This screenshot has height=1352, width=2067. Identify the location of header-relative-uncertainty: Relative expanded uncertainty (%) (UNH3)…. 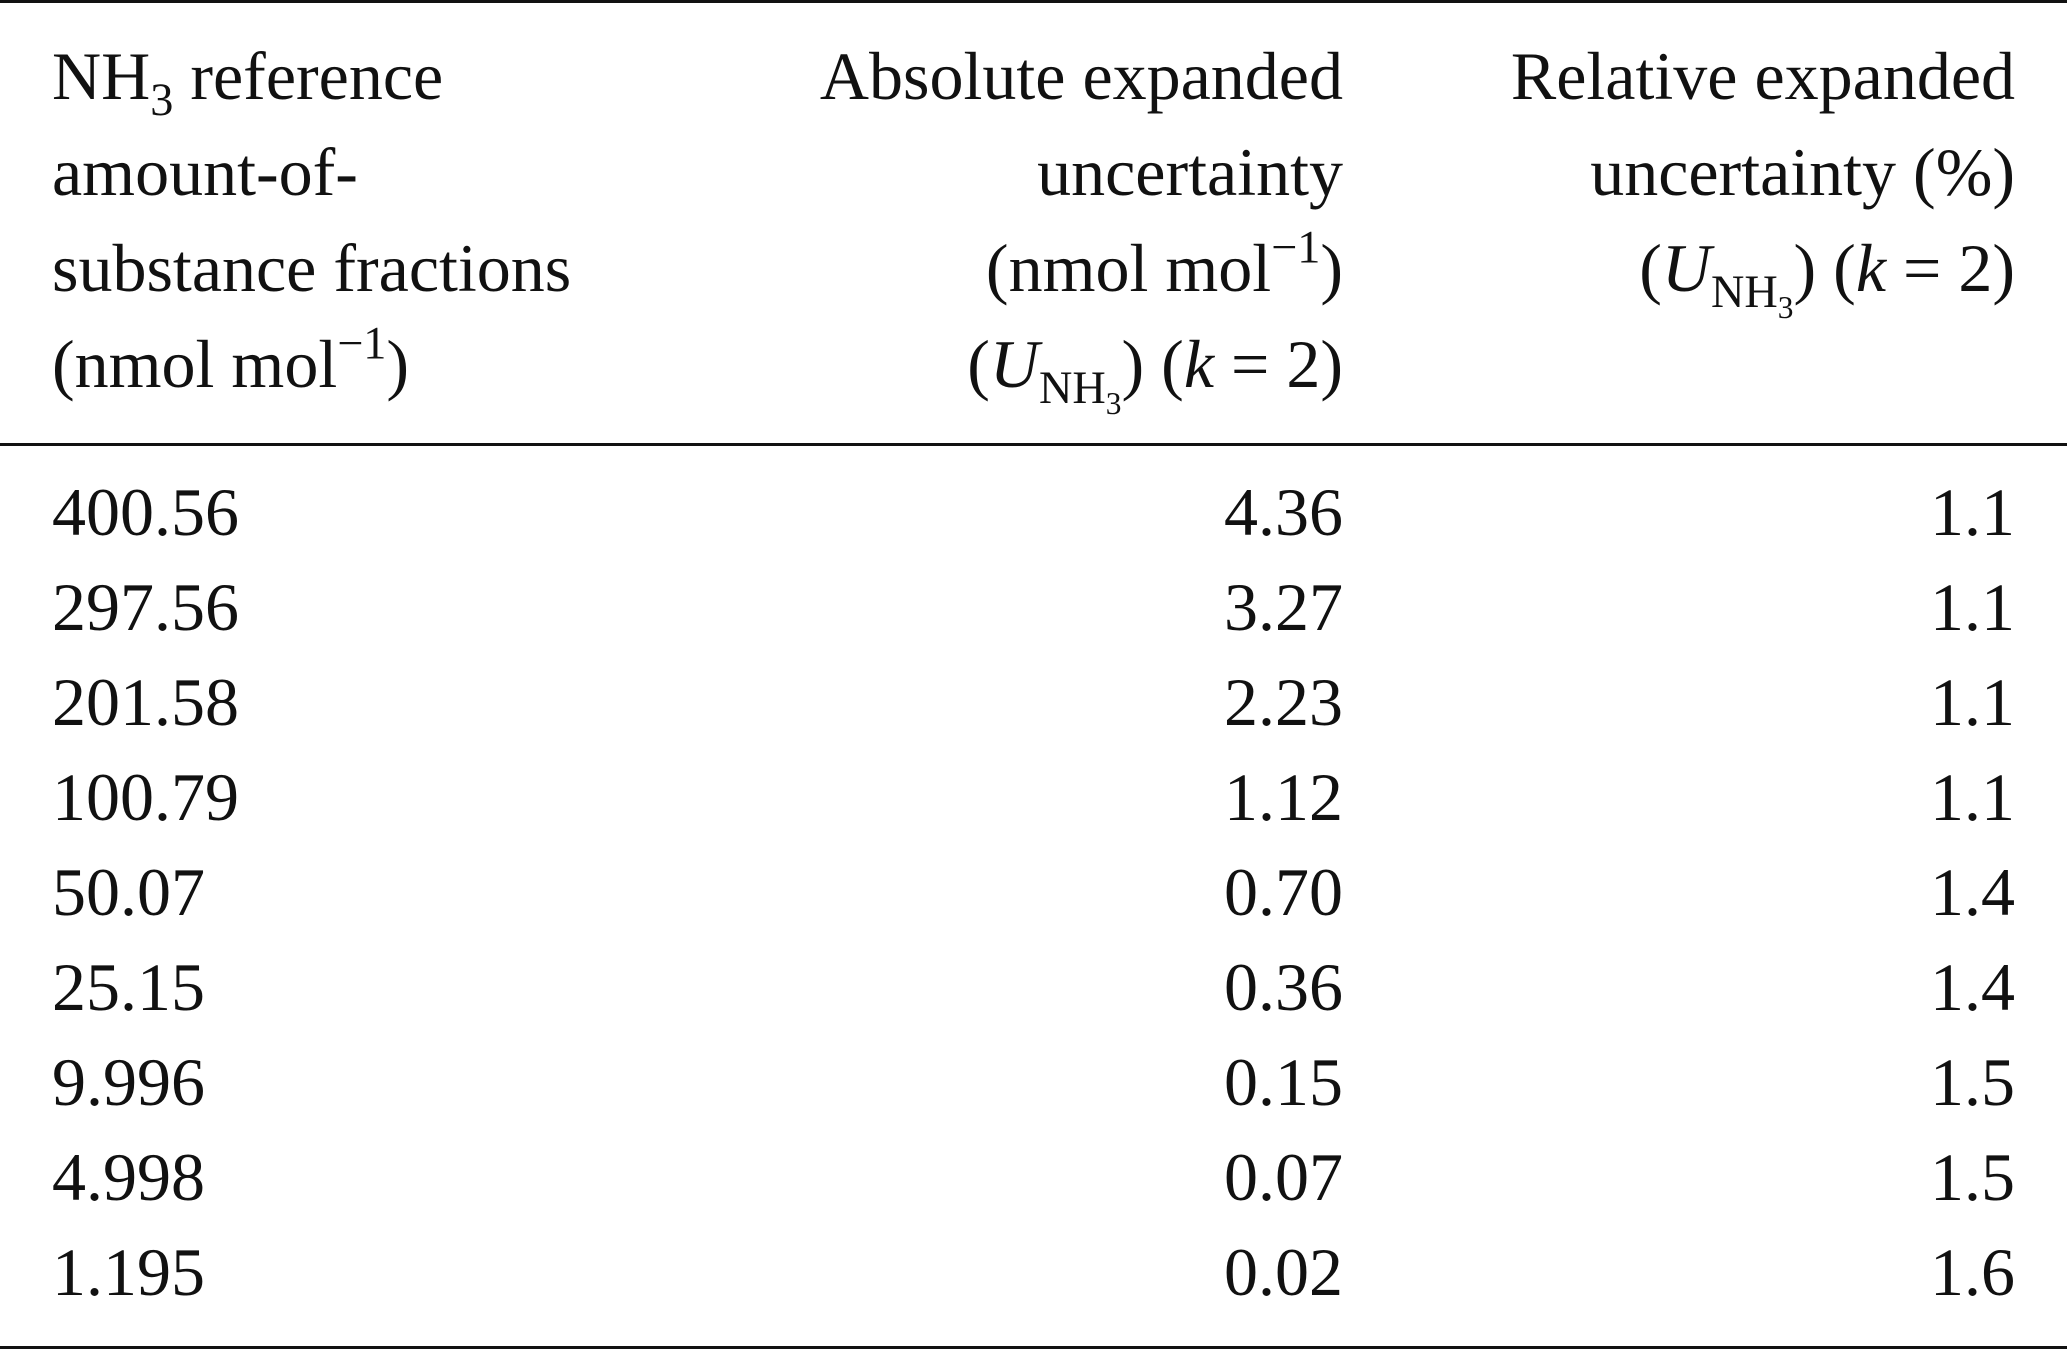
(1687, 176).